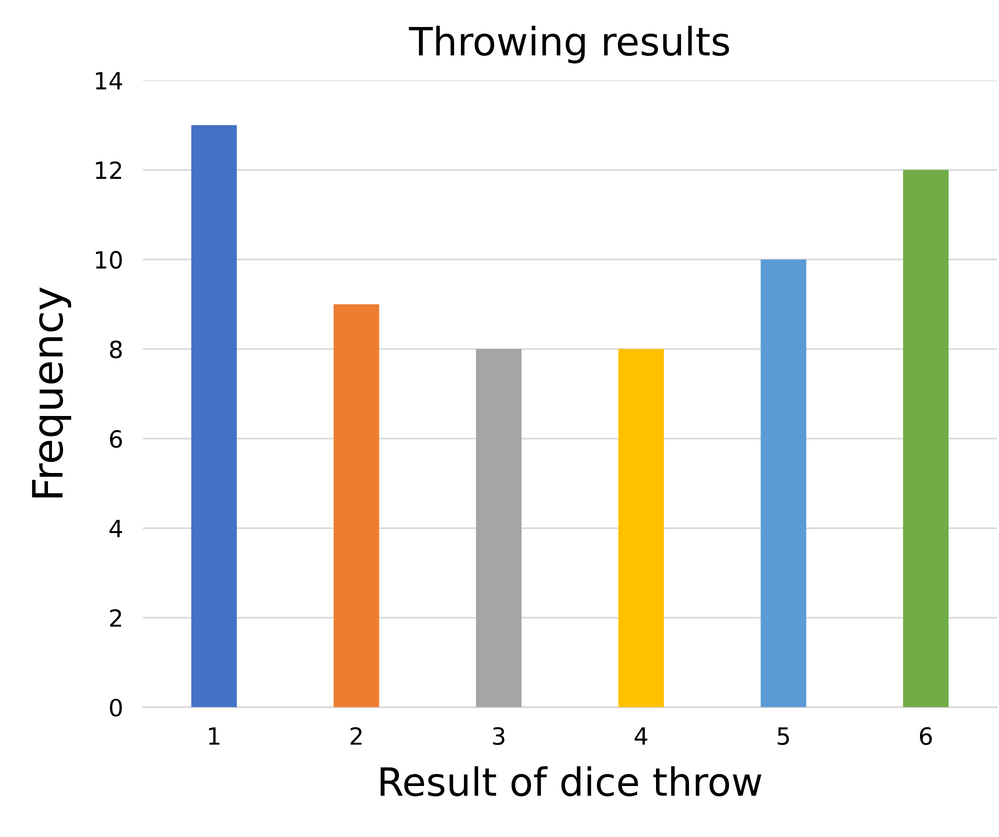  I want to click on y-tick-label: 8, so click(116, 349).